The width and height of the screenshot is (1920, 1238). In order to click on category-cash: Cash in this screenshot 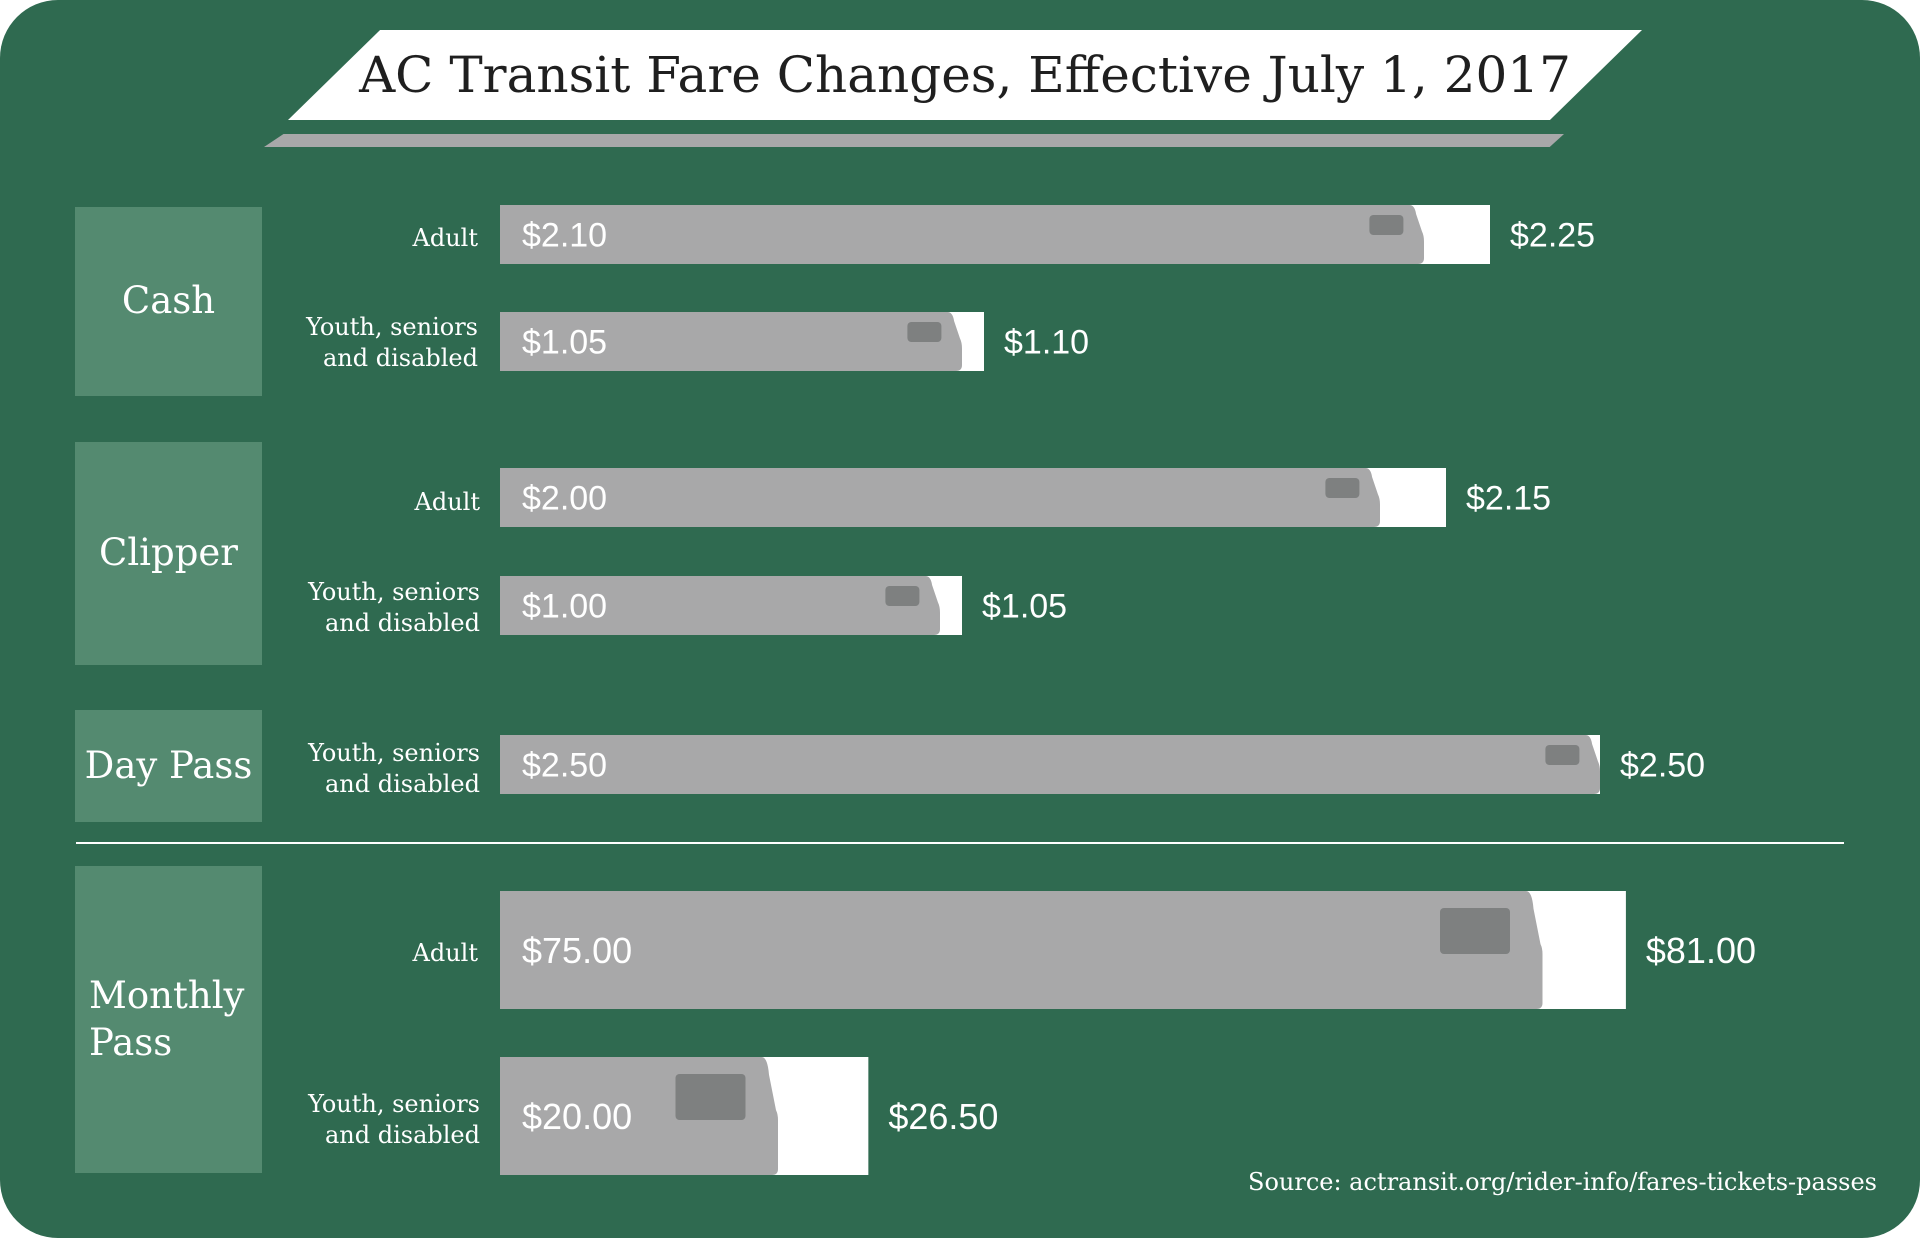, I will do `click(168, 301)`.